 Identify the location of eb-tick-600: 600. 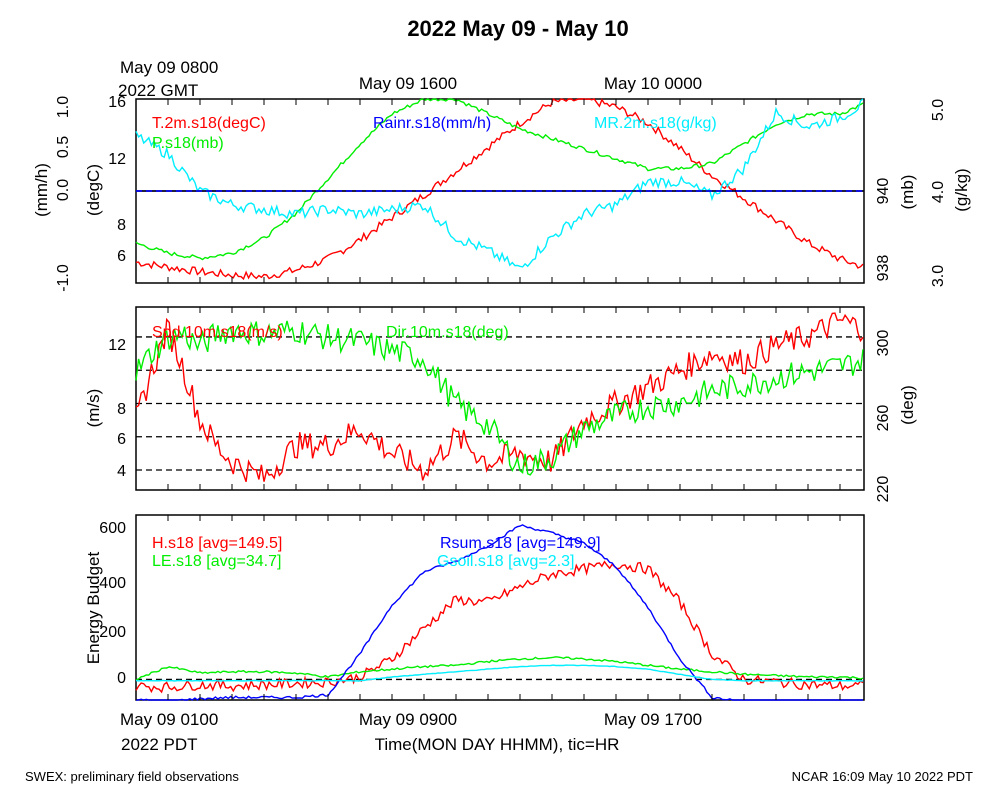
(112, 528).